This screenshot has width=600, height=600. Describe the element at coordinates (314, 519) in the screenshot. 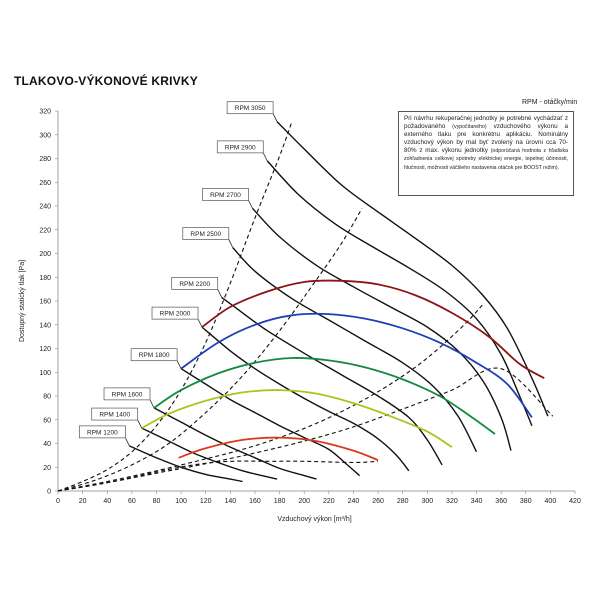

I see `x-axis-label: Vzduchový výkon [m³/h]` at that location.